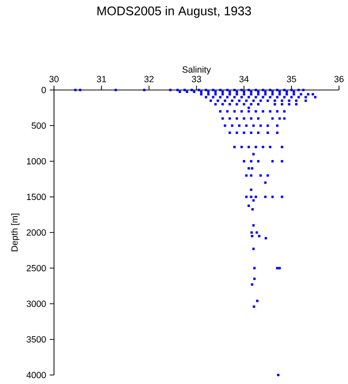 The width and height of the screenshot is (348, 384). What do you see at coordinates (149, 79) in the screenshot?
I see `x-tick-label: 32` at bounding box center [149, 79].